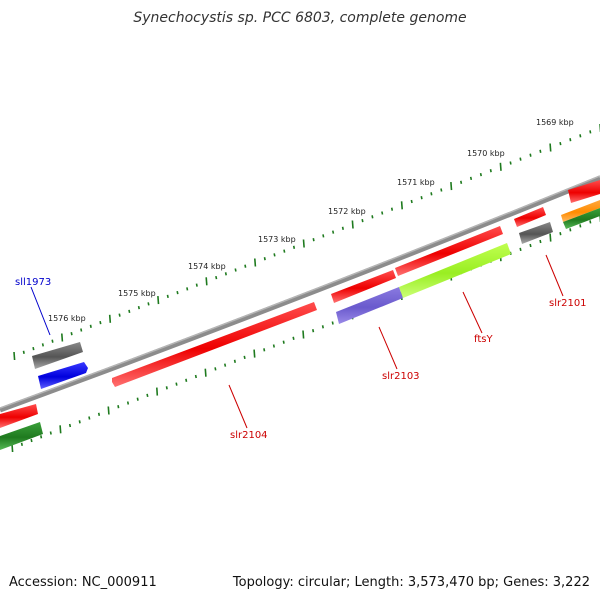  I want to click on feature-slr2103-purple, so click(369, 305).